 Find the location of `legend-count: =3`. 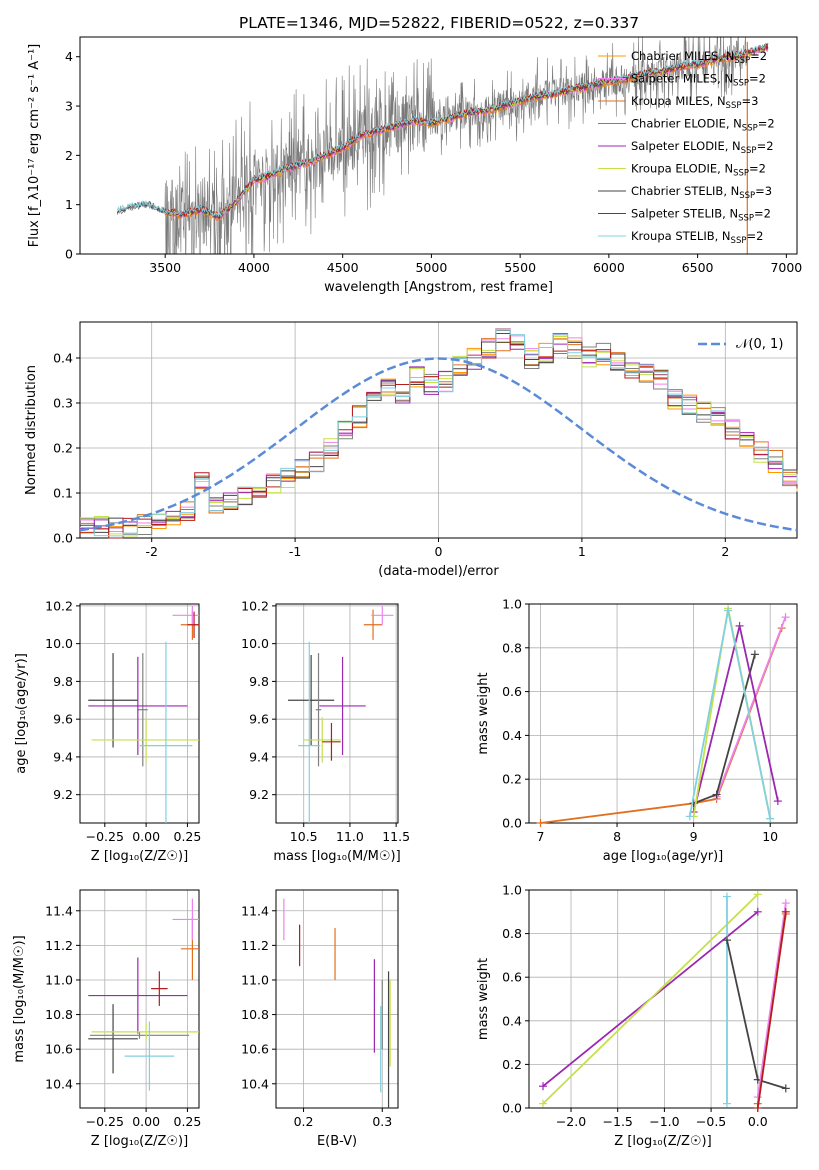

legend-count: =3 is located at coordinates (749, 101).